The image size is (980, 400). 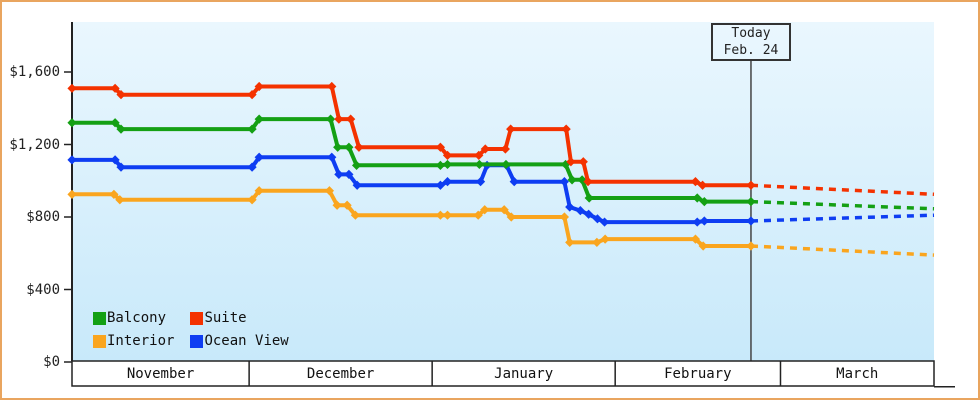 I want to click on month-band, so click(x=503, y=373).